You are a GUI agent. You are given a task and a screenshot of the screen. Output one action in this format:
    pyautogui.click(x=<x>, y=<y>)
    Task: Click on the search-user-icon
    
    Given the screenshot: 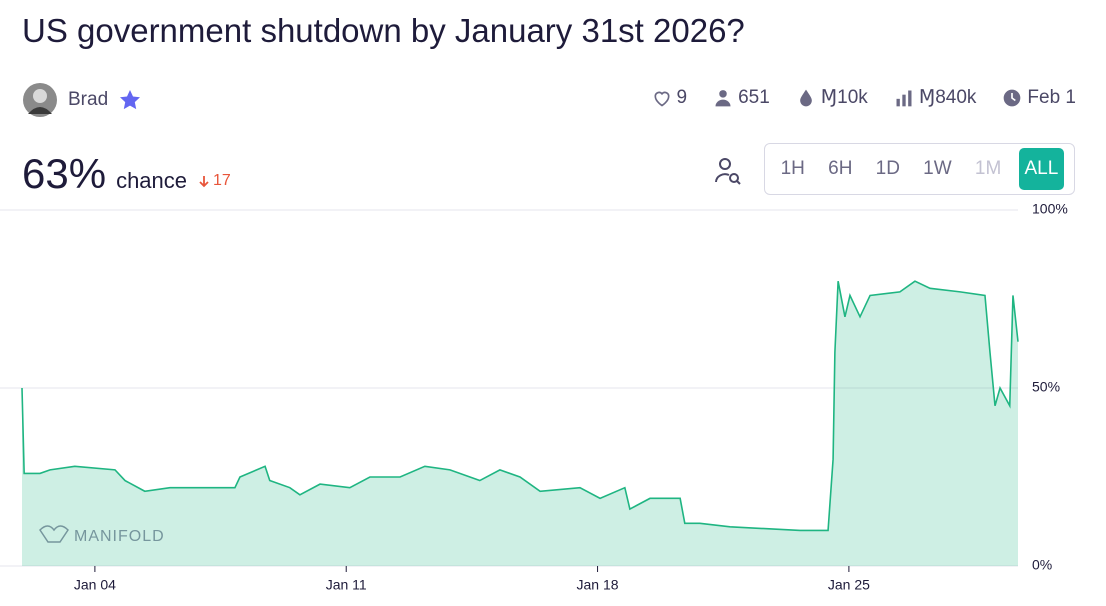 What is the action you would take?
    pyautogui.click(x=729, y=171)
    